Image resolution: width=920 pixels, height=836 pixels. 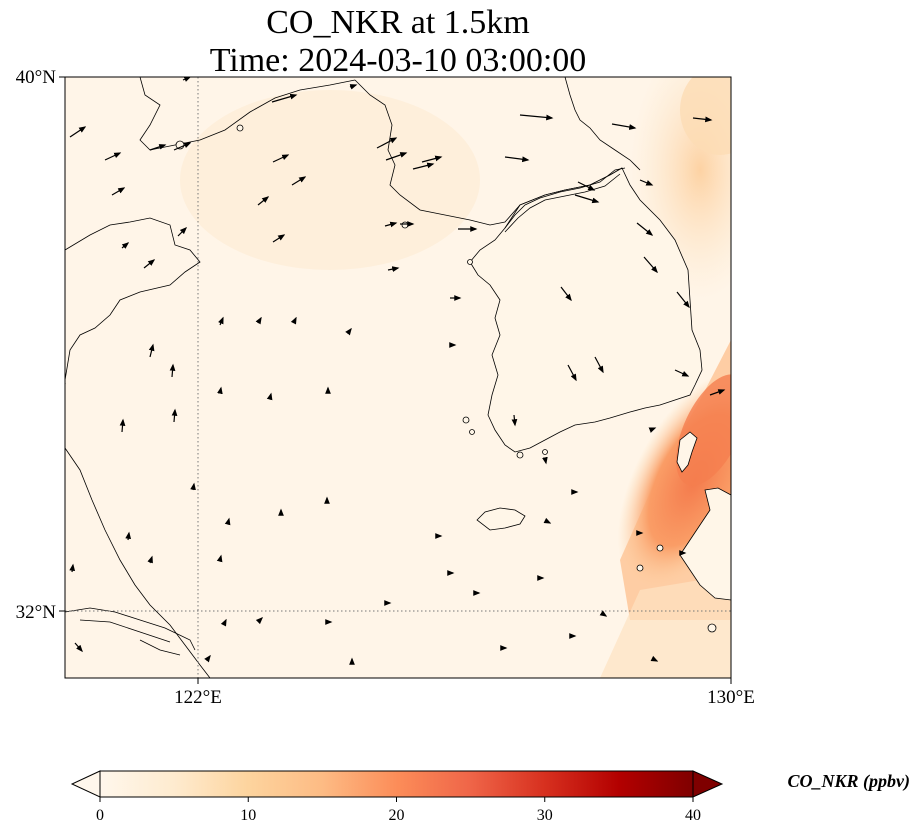 What do you see at coordinates (708, 784) in the screenshot?
I see `colorbar-extend-high` at bounding box center [708, 784].